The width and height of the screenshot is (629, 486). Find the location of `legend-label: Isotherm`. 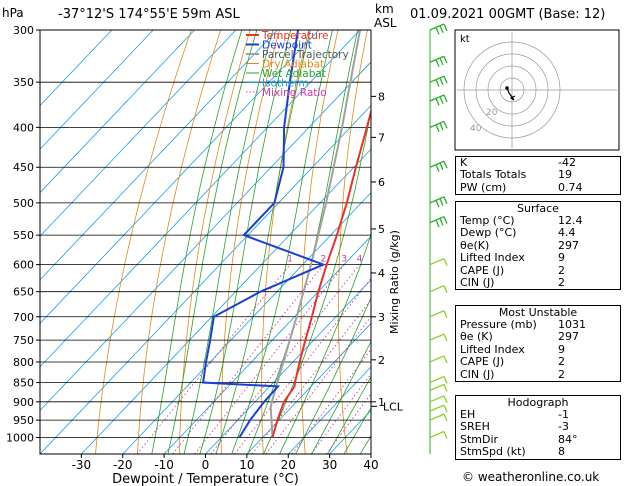

legend-label: Isotherm is located at coordinates (285, 84).